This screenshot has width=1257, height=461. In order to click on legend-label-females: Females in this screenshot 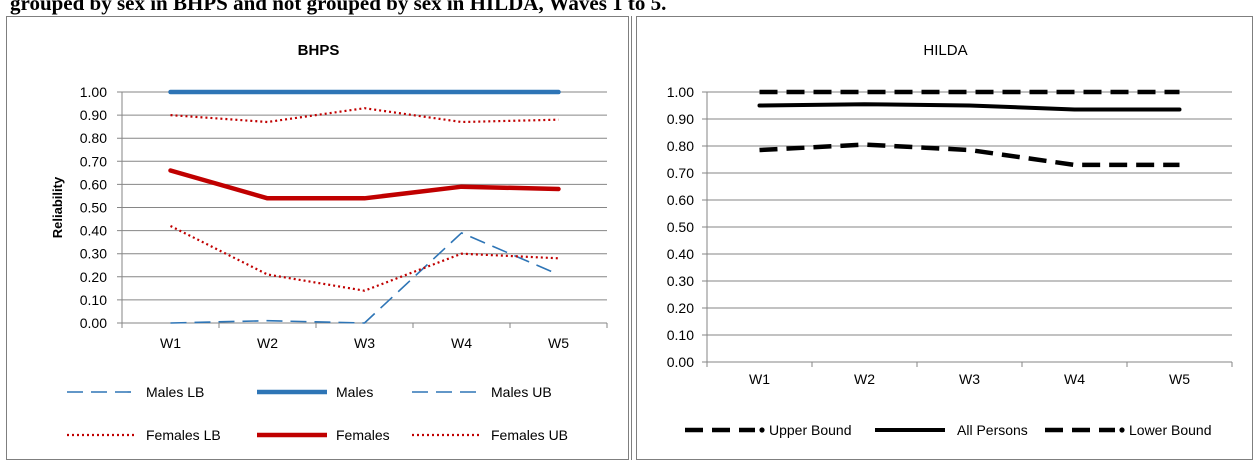, I will do `click(363, 435)`.